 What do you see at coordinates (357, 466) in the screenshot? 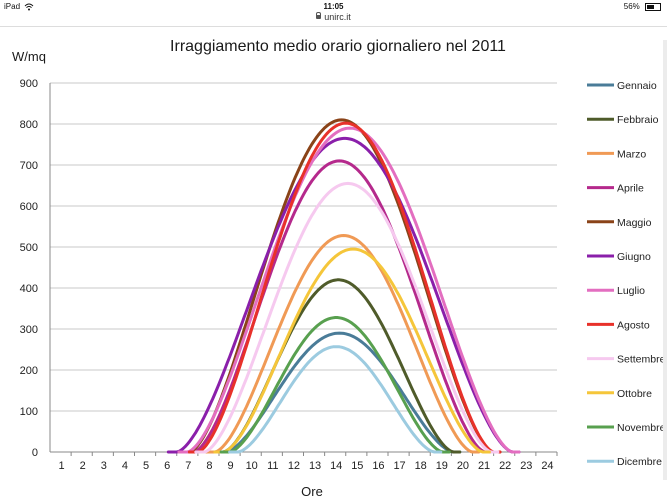
I see `x-tick-label: 15` at bounding box center [357, 466].